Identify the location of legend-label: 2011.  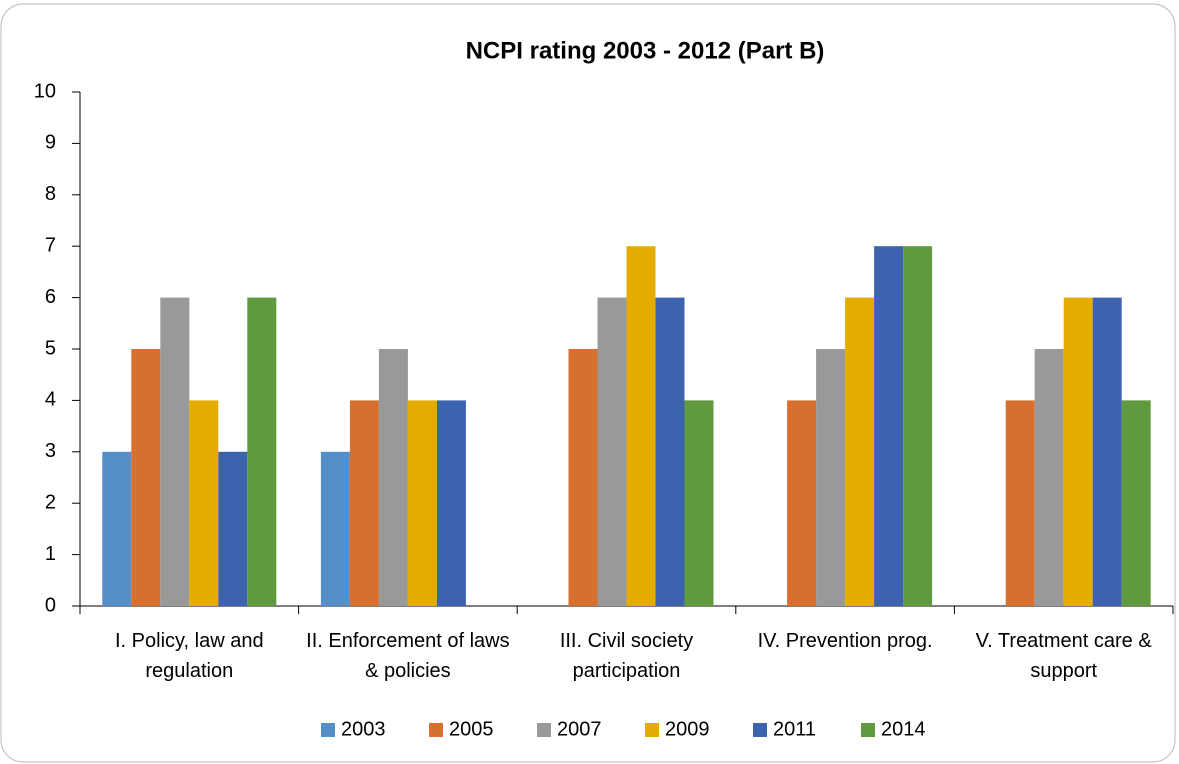
(794, 729).